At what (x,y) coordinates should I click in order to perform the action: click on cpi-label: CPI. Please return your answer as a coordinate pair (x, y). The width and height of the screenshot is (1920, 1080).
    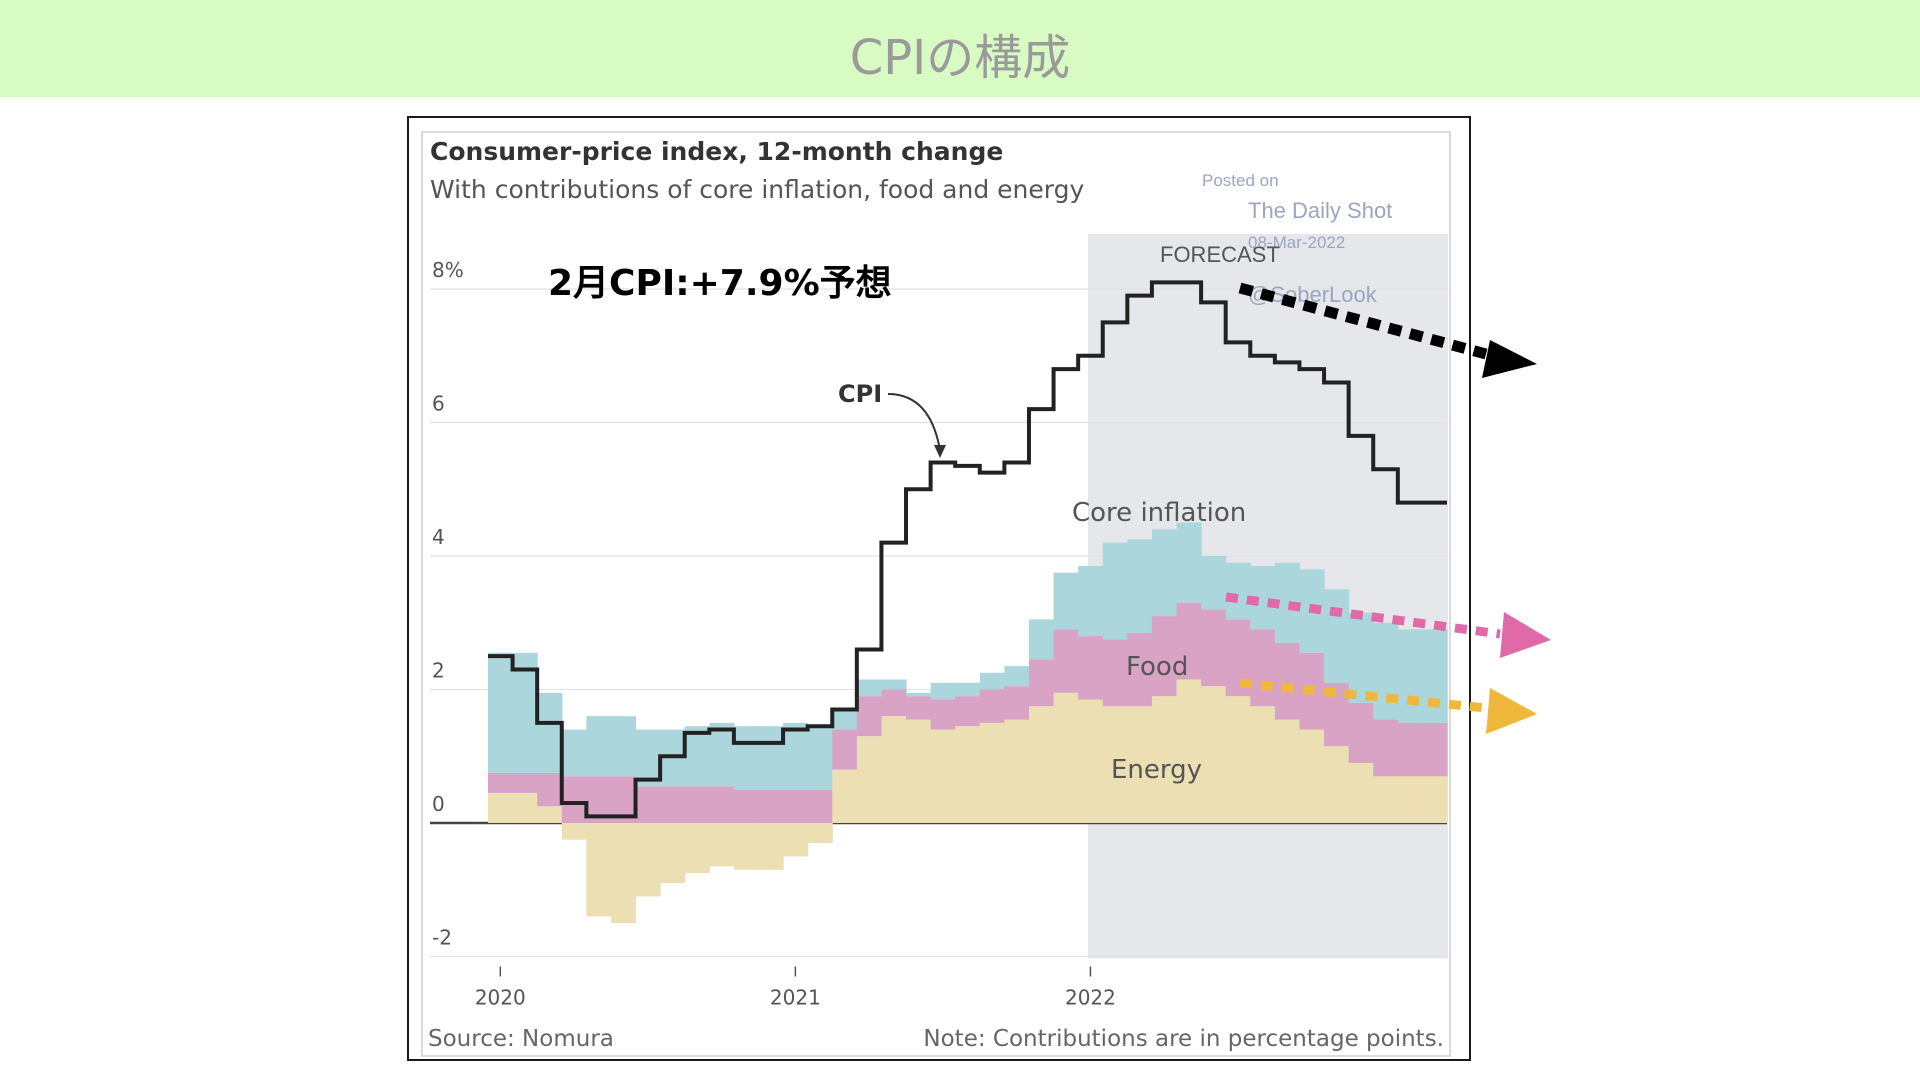
    Looking at the image, I should click on (860, 394).